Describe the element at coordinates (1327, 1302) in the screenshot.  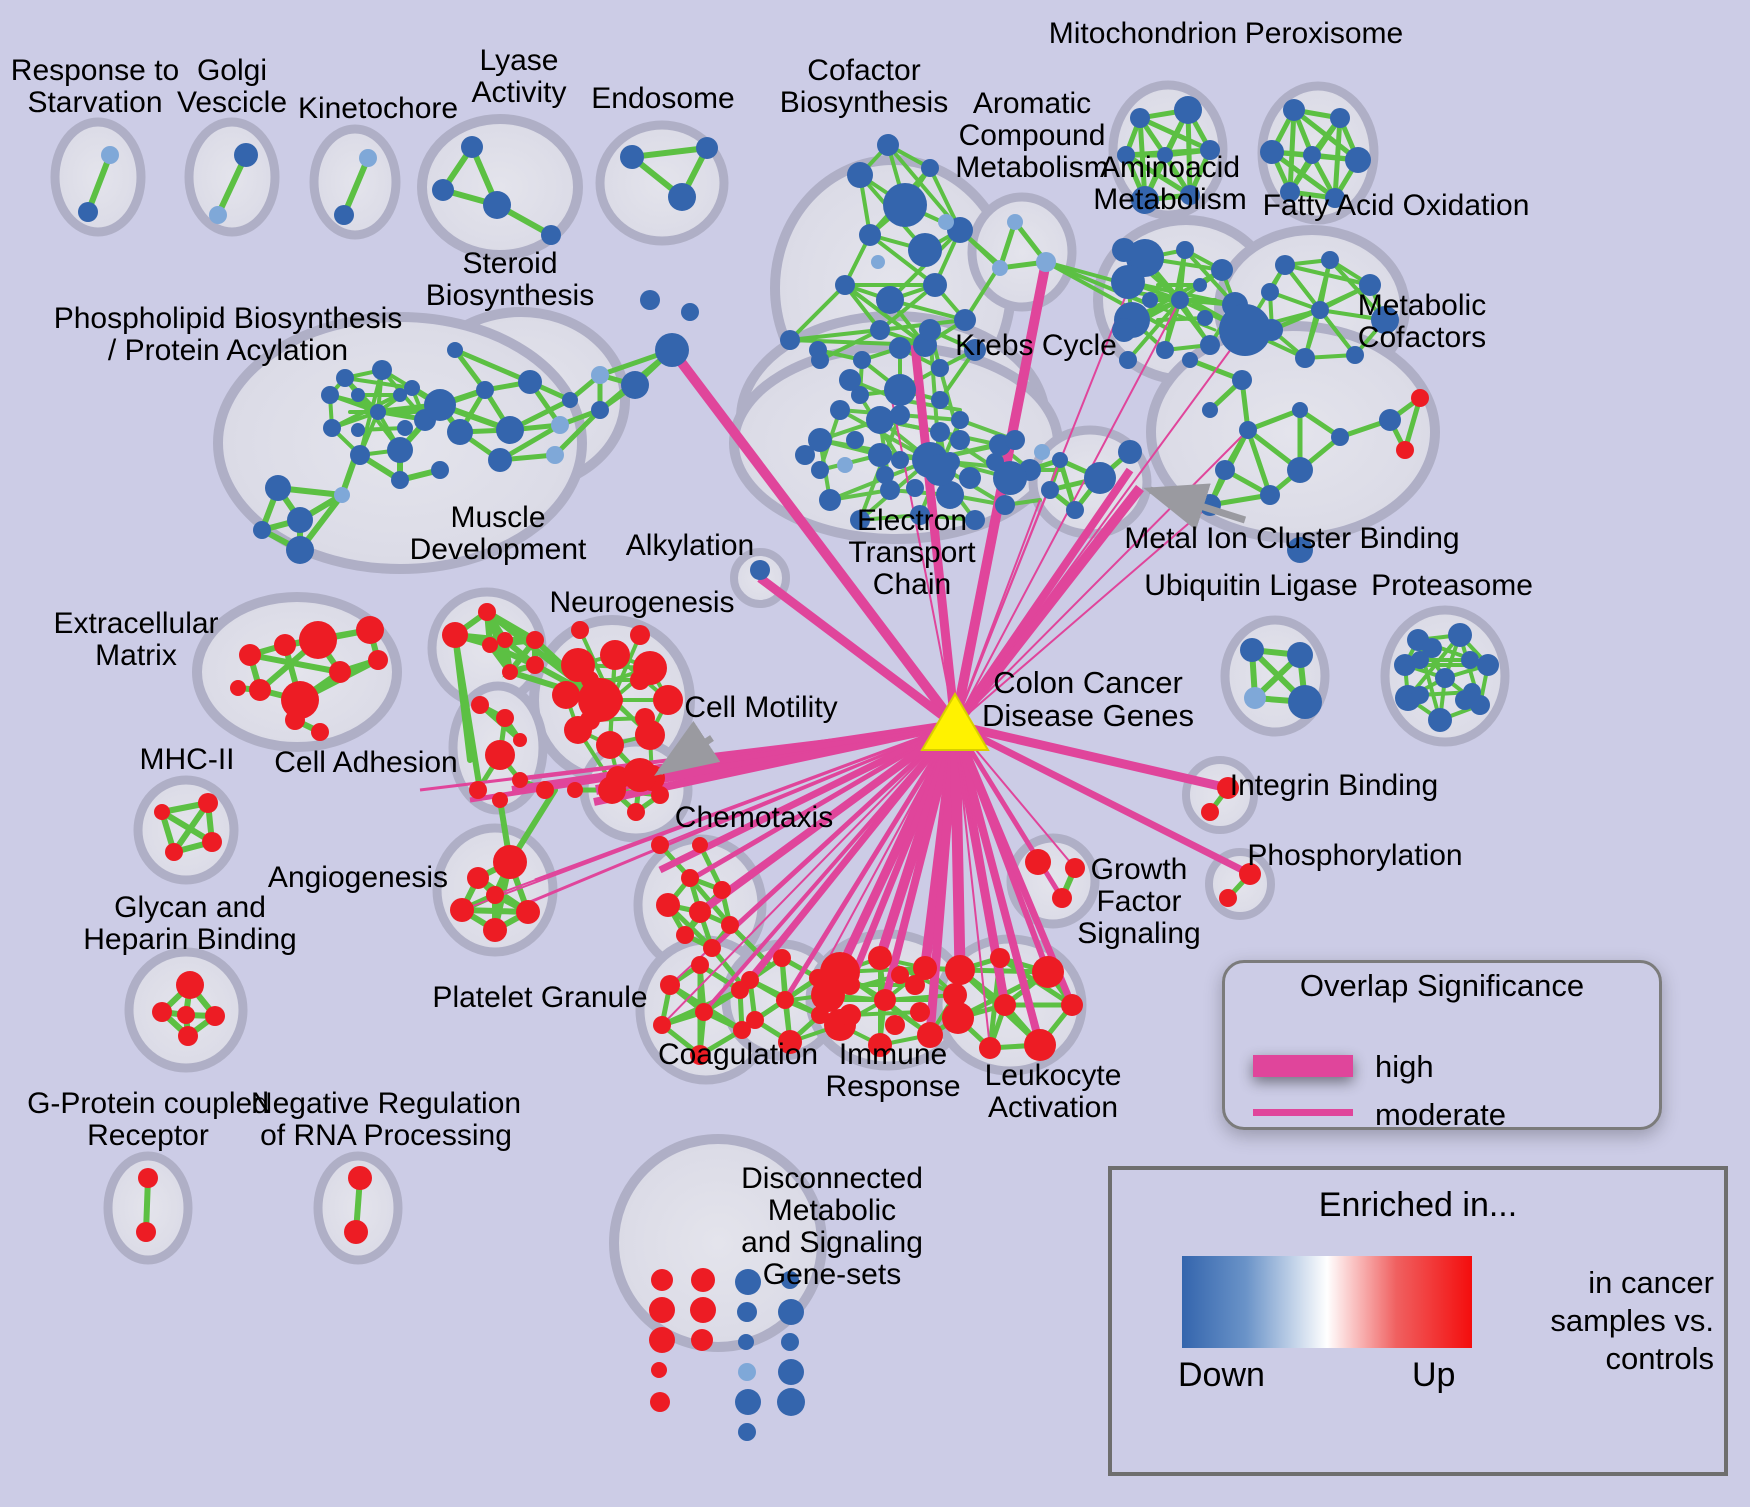
I see `legend-color-gradient-bar` at that location.